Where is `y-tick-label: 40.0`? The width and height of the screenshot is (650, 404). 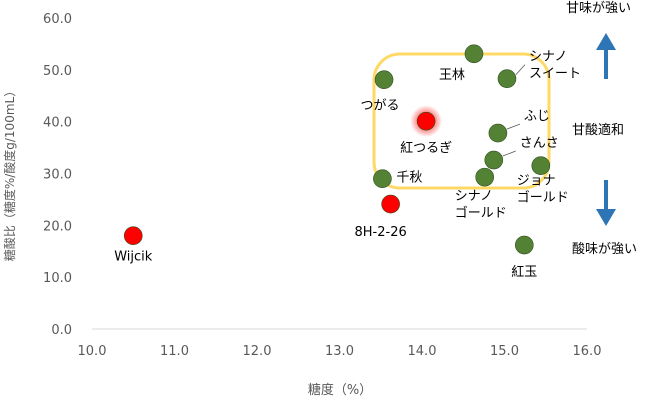 y-tick-label: 40.0 is located at coordinates (57, 123).